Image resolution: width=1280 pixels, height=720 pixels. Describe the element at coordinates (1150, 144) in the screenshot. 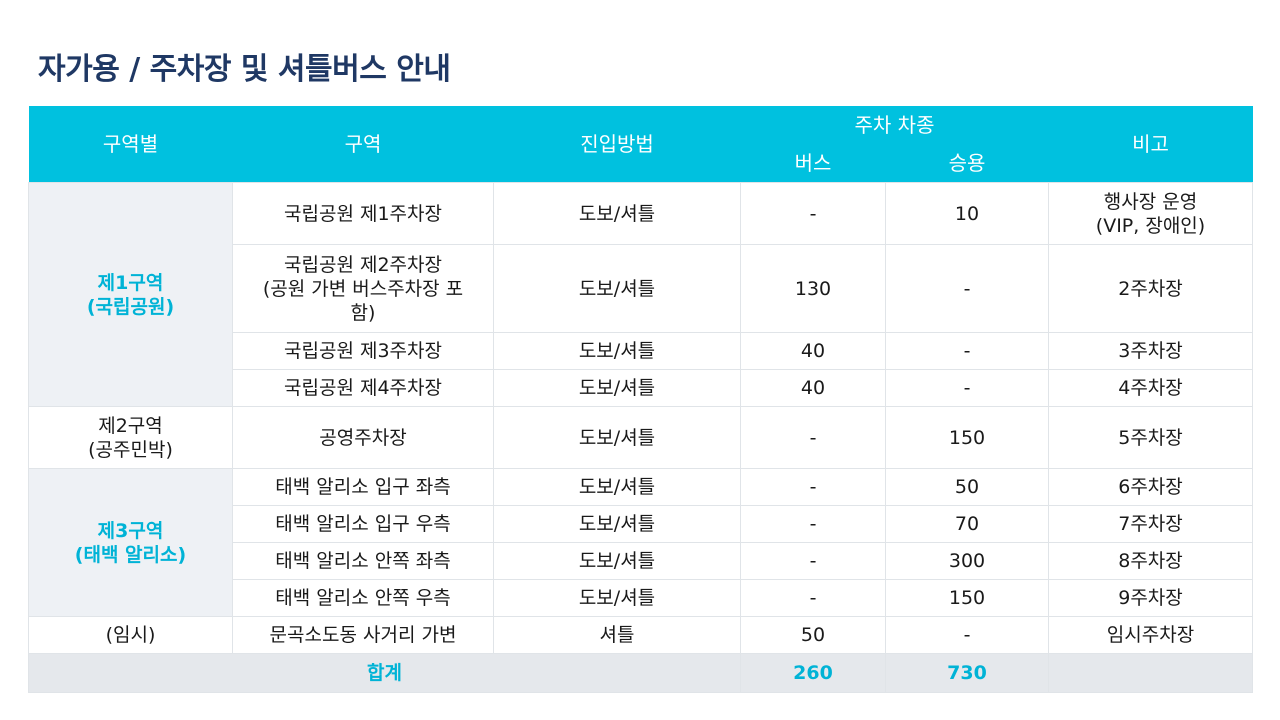

I see `header-note: 비고` at that location.